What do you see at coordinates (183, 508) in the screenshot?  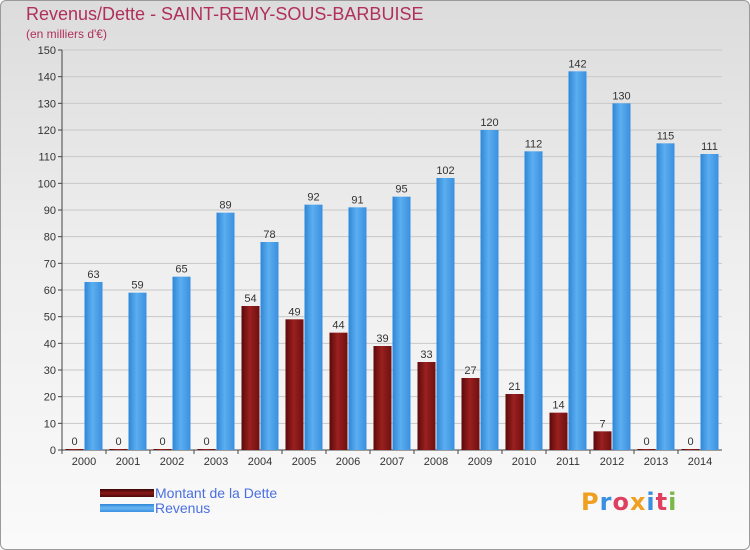 I see `legend-label-revenue: Revenus` at bounding box center [183, 508].